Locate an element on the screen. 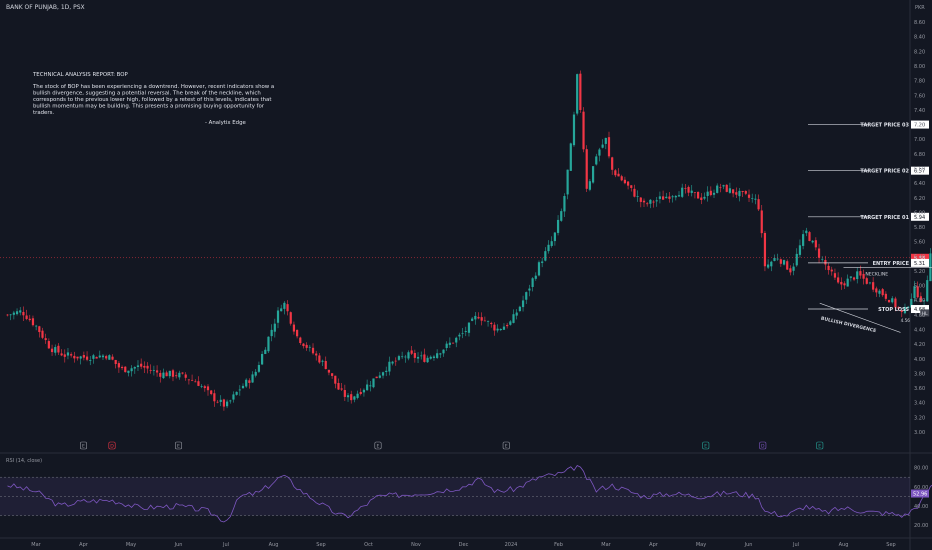 The image size is (932, 550). level-tag: 5.31 is located at coordinates (919, 264).